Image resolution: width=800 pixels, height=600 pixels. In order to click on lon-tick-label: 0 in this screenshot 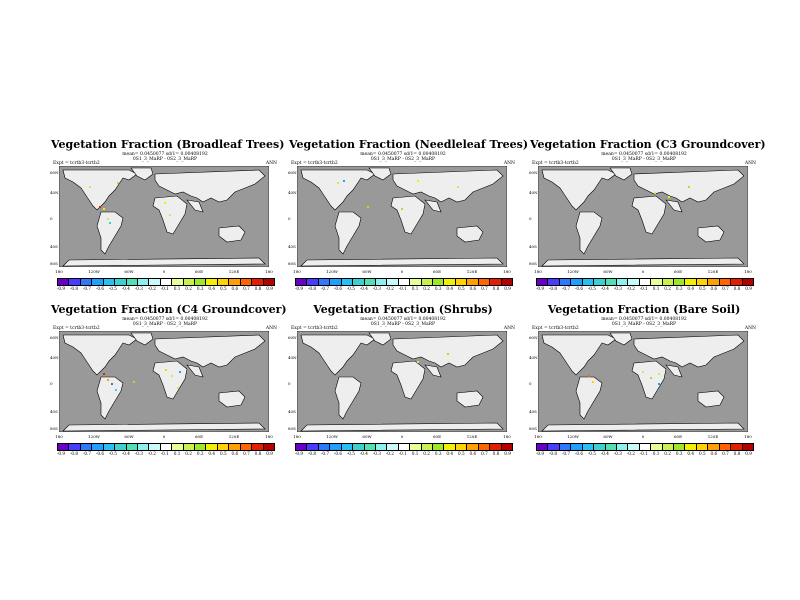, I will do `click(402, 436)`.